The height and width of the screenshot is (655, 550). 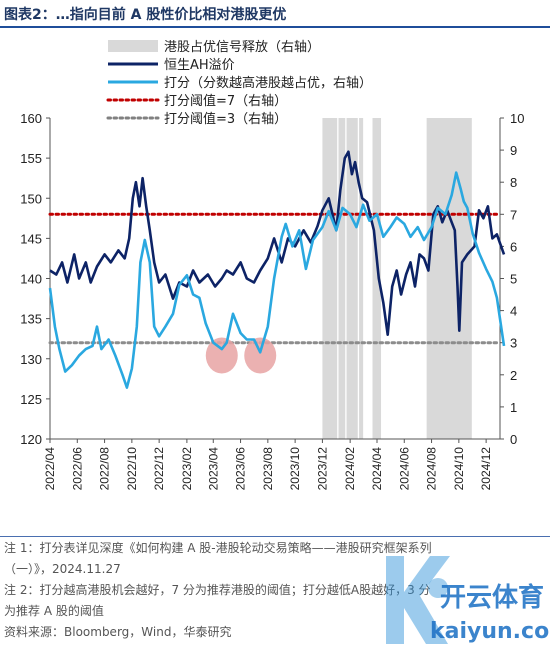 What do you see at coordinates (513, 182) in the screenshot?
I see `y-right-tick-label: 8` at bounding box center [513, 182].